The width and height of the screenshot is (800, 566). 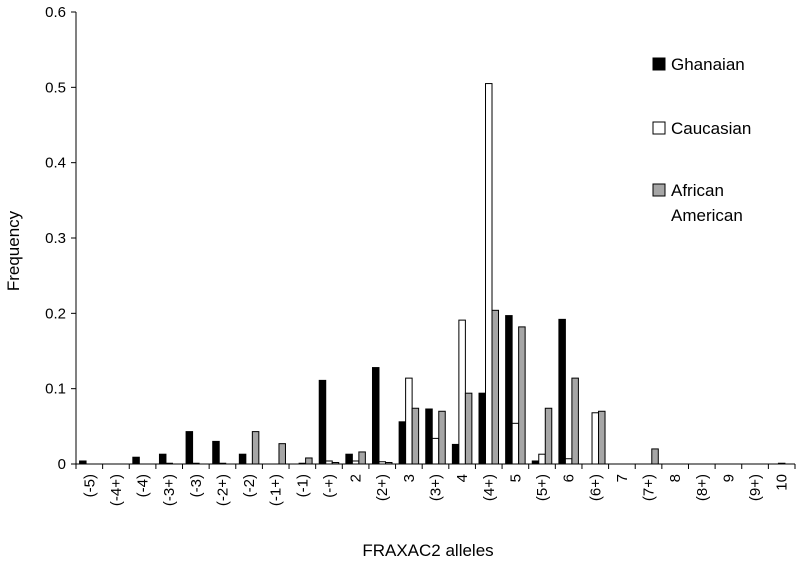 What do you see at coordinates (462, 478) in the screenshot?
I see `x-tick-label: 4` at bounding box center [462, 478].